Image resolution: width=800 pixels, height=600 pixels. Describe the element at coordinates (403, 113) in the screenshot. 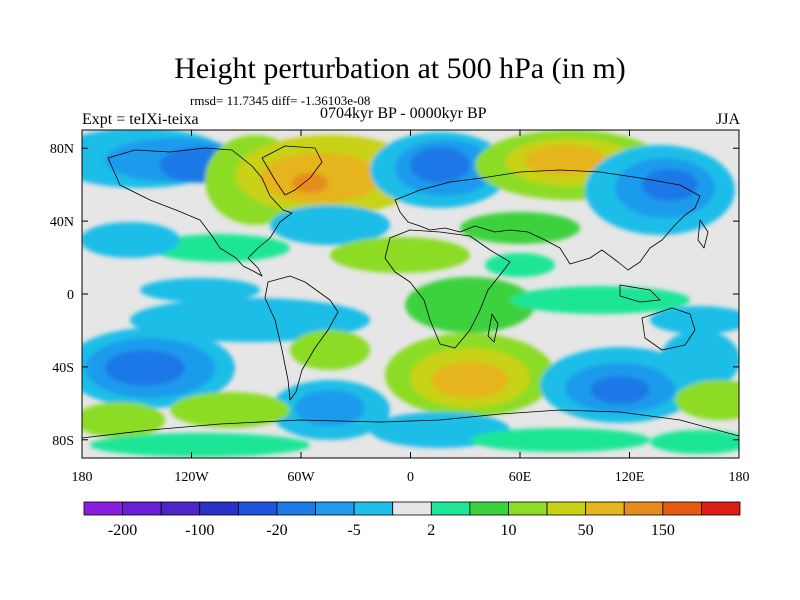

I see `period-text: 0704kyr BP - 0000kyr BP` at that location.